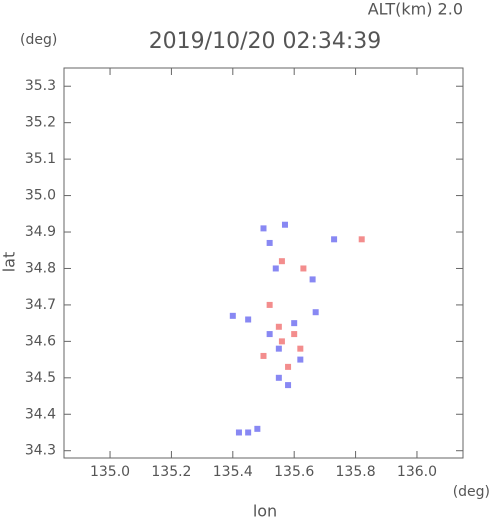 The height and width of the screenshot is (521, 491). I want to click on y-tick-label: 34.5, so click(40, 378).